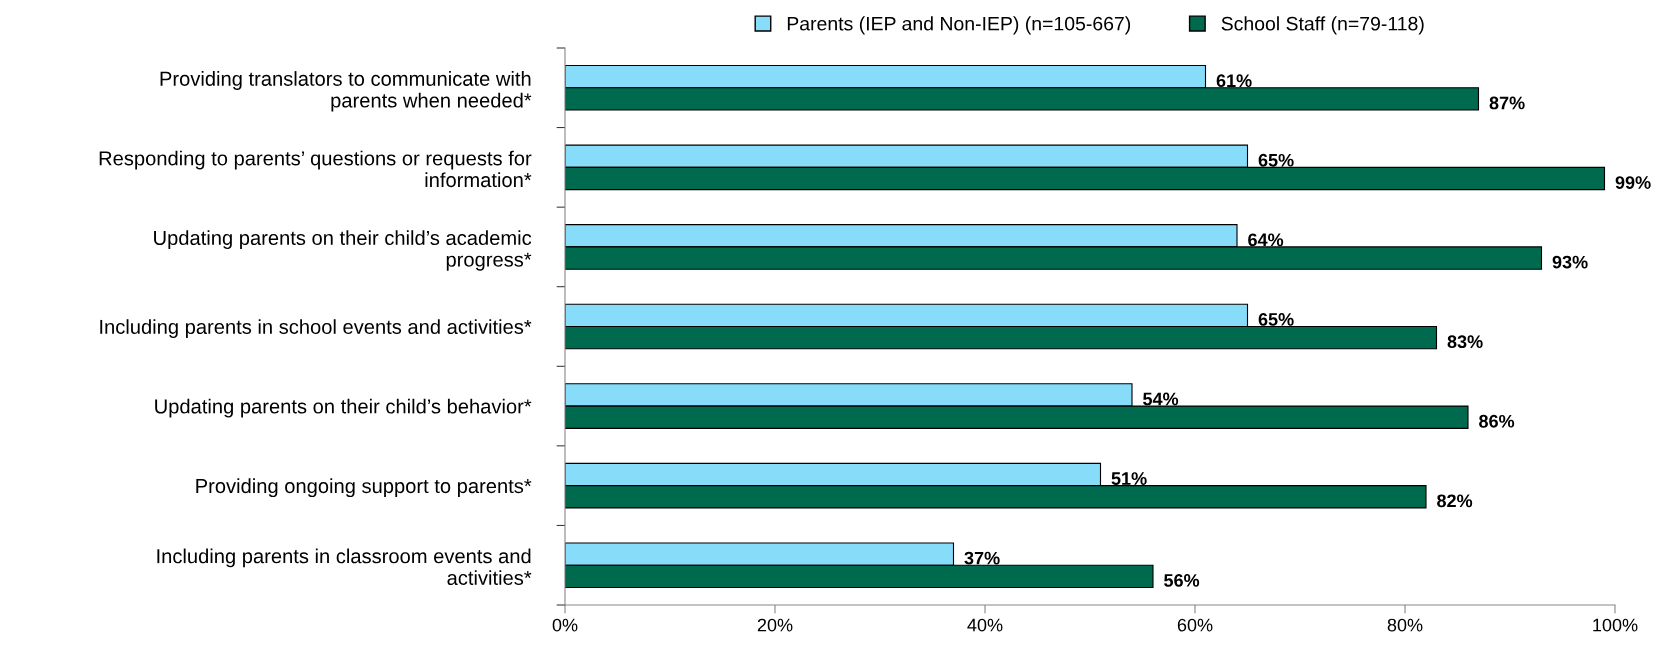  I want to click on y-tick-label: Responding to parents’ questions or requests for information*, so click(315, 169).